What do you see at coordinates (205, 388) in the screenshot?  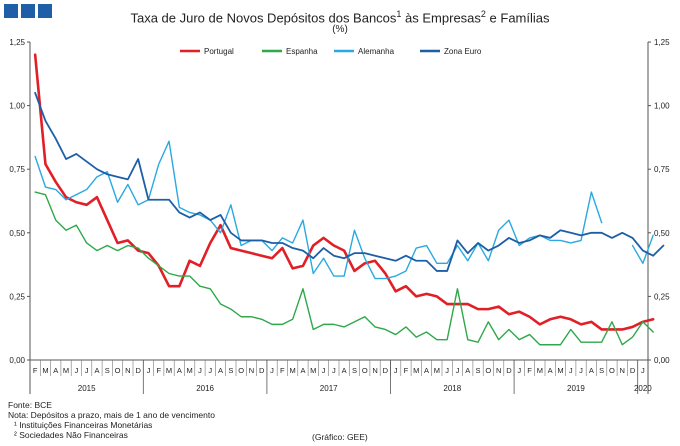 I see `year-label: 2016` at bounding box center [205, 388].